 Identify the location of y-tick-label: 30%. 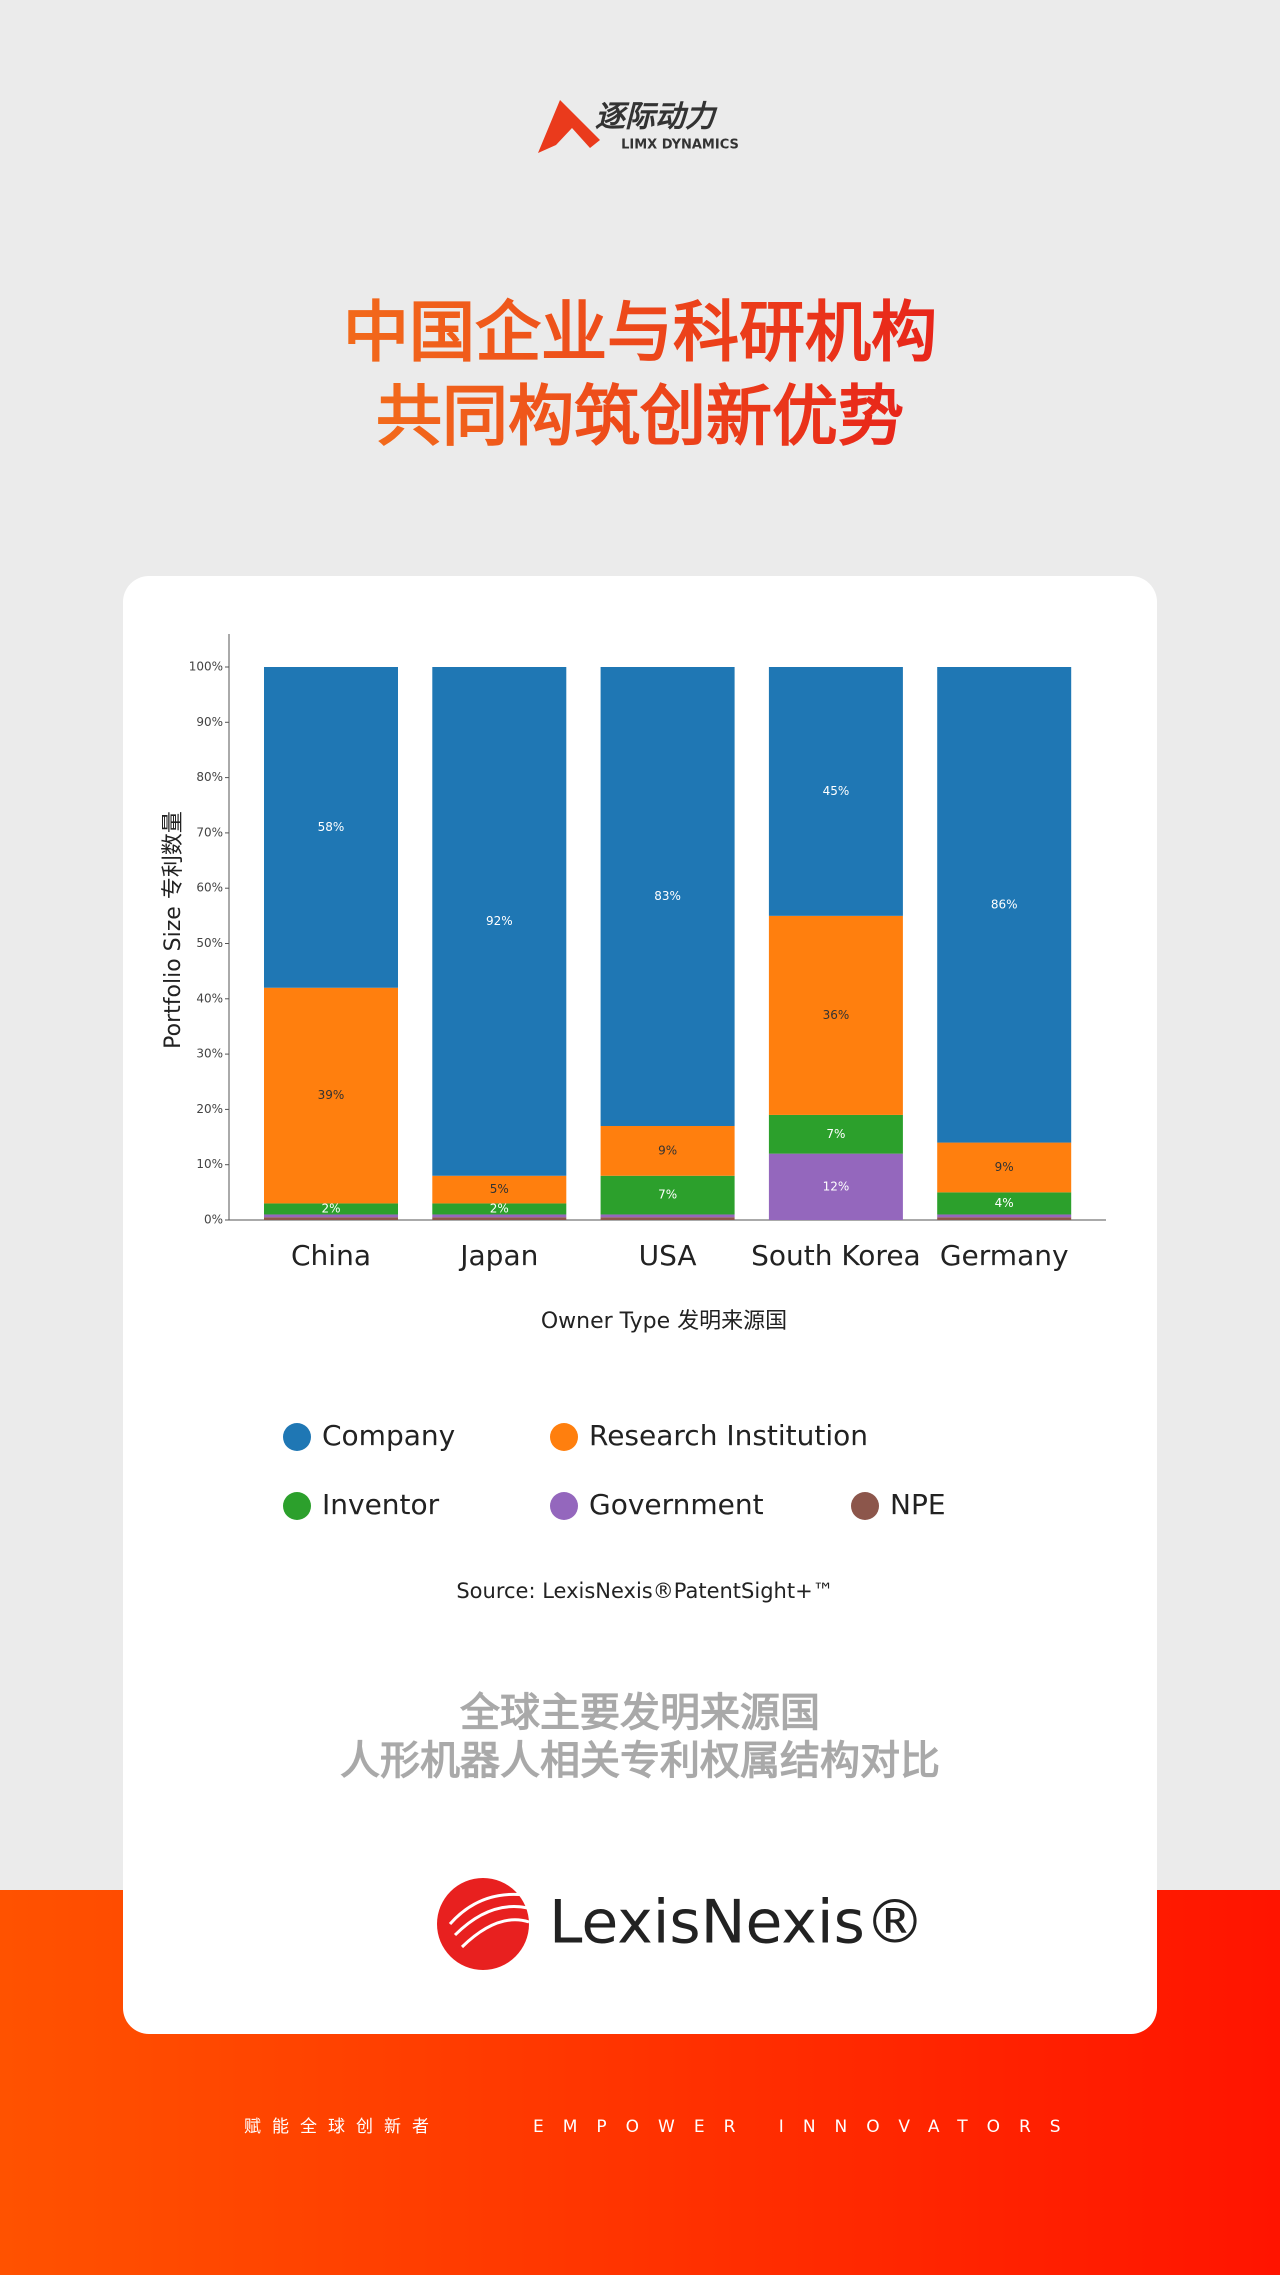
(209, 1054).